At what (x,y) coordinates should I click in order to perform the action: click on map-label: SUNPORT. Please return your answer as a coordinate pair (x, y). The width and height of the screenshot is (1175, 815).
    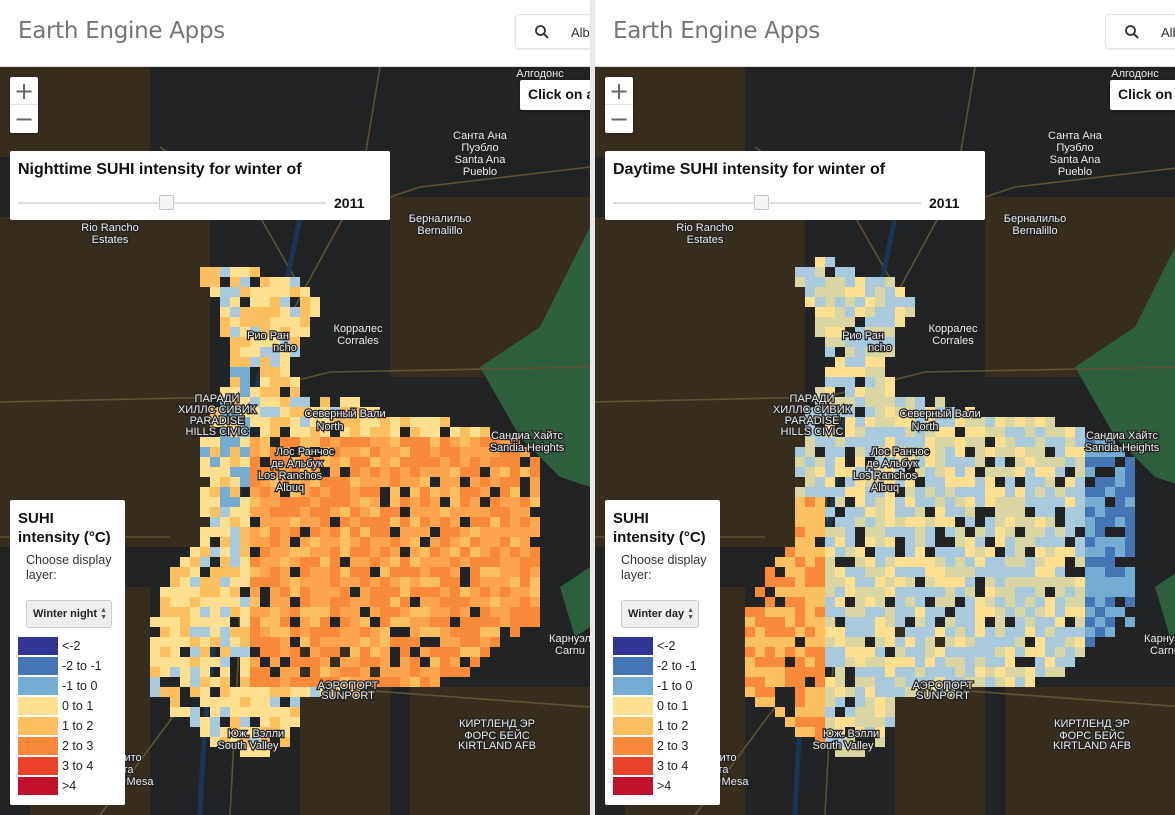
    Looking at the image, I should click on (348, 696).